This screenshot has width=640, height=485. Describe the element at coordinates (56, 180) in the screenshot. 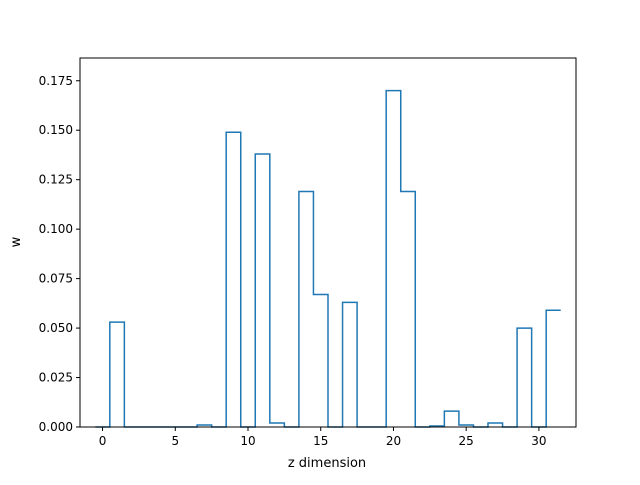

I see `y-tick-label: 0.125` at that location.